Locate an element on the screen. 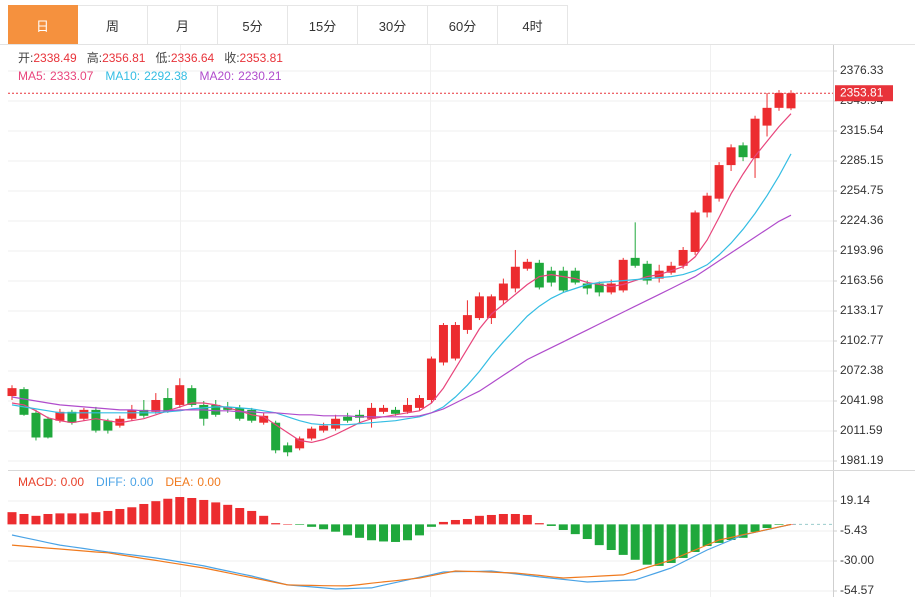  ohlc-label: 收: is located at coordinates (231, 58).